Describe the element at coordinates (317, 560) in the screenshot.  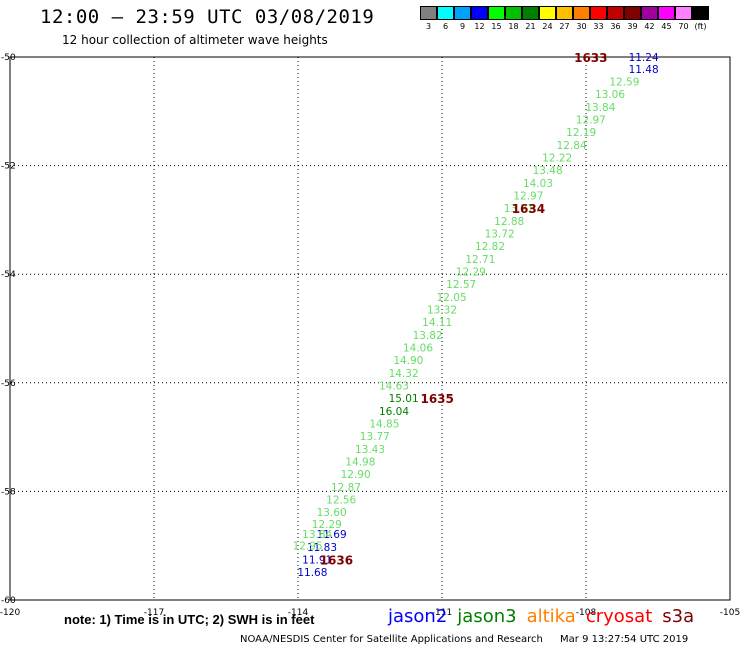
I see `data-label-jason2: 11.91` at that location.